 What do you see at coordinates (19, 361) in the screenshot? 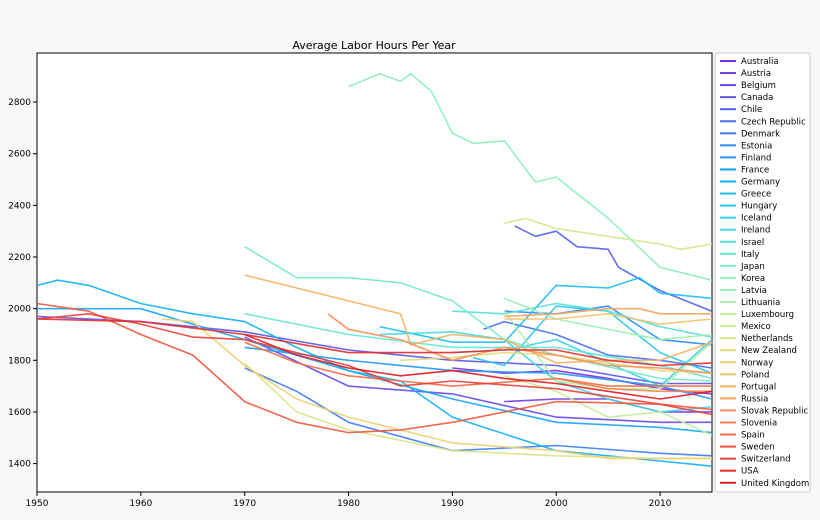
I see `y-tick-label-2: 1800` at bounding box center [19, 361].